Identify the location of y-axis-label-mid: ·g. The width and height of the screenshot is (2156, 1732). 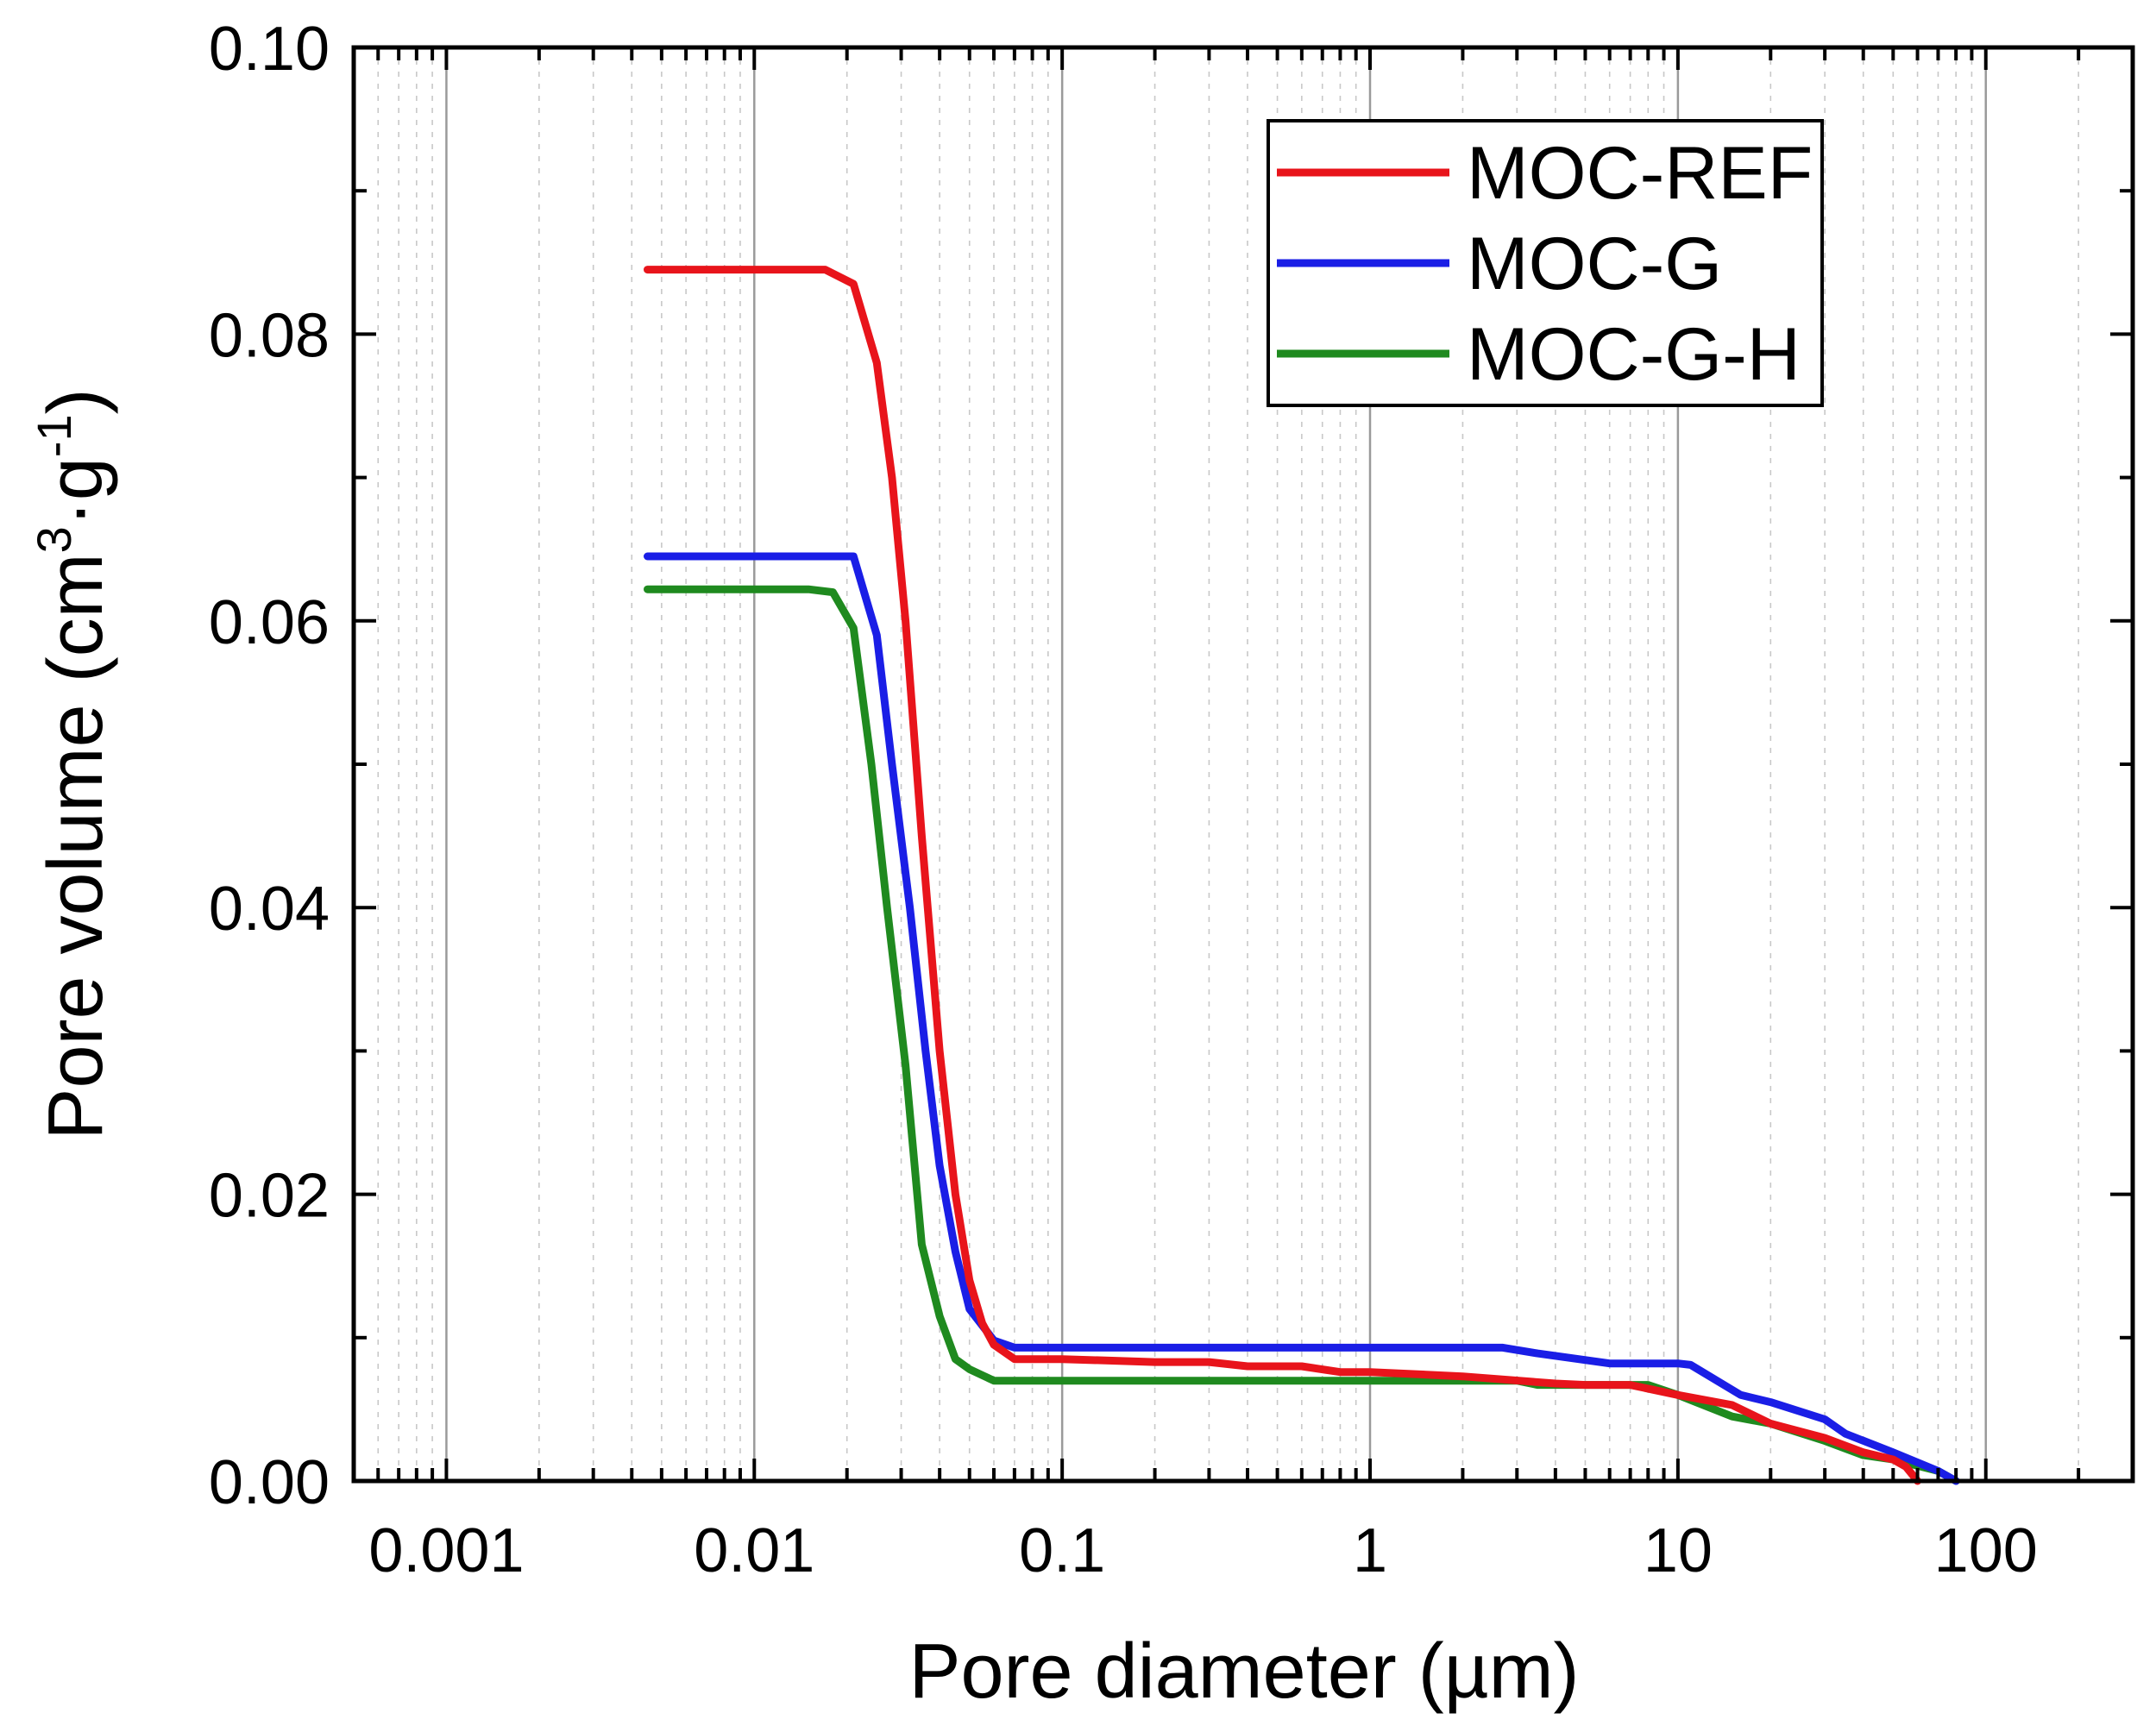
(76, 492).